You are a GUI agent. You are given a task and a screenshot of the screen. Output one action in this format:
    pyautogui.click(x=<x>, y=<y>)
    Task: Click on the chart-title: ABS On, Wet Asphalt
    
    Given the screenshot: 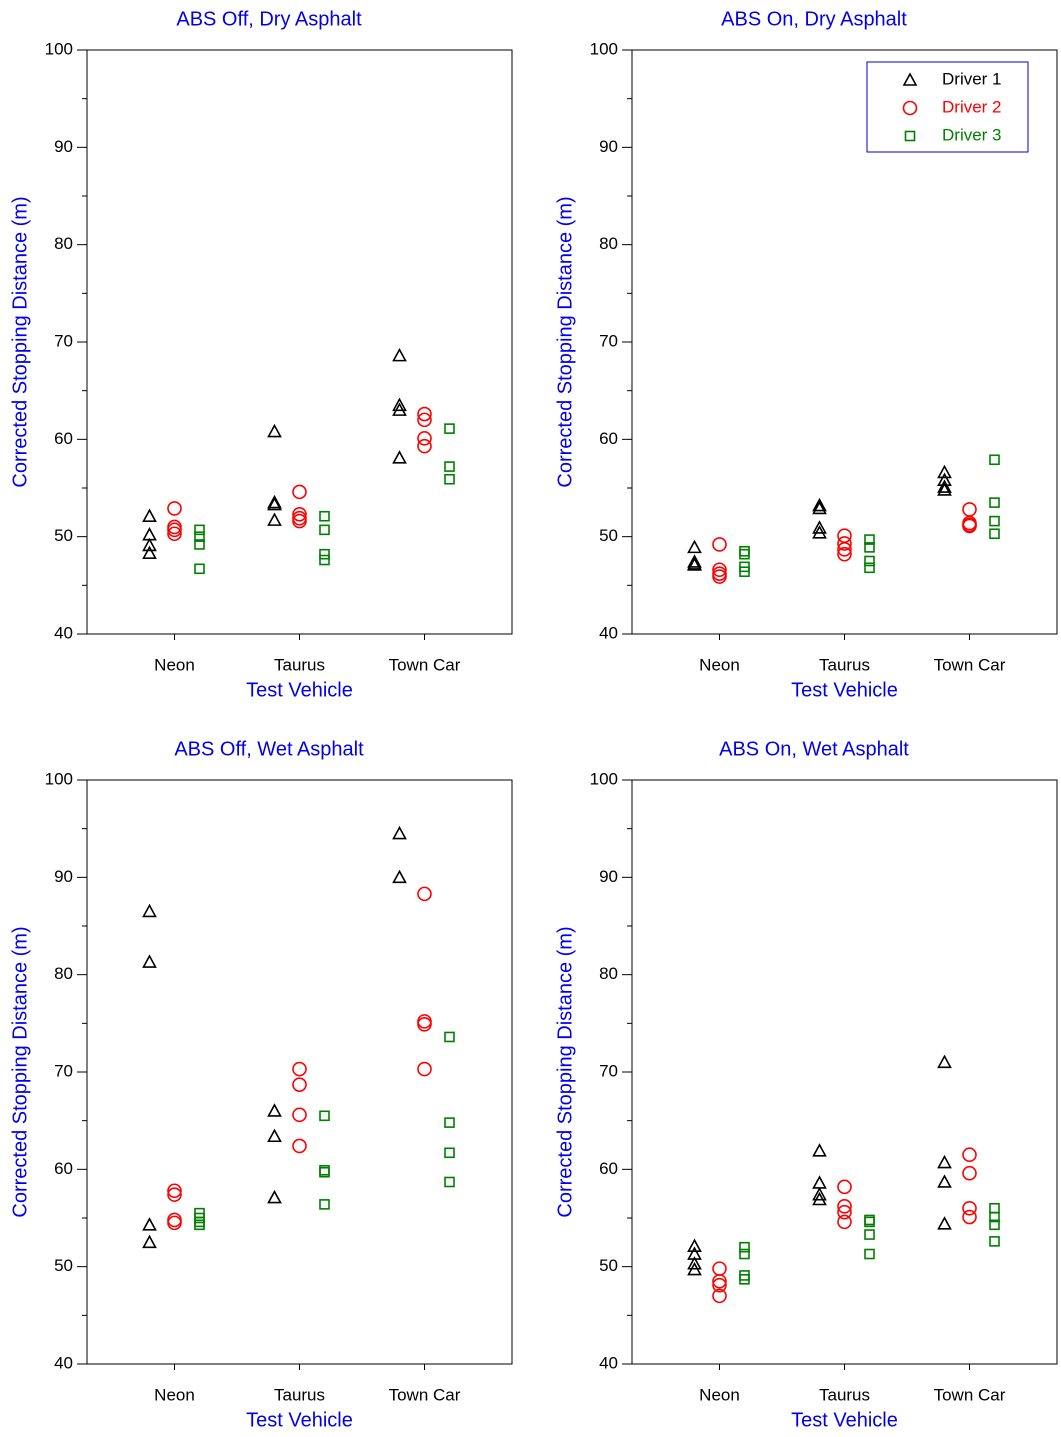 What is the action you would take?
    pyautogui.click(x=814, y=749)
    